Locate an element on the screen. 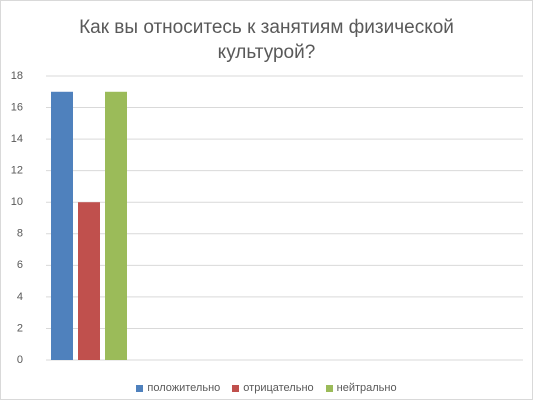 The height and width of the screenshot is (400, 533). y-tick-label: 16 is located at coordinates (17, 107).